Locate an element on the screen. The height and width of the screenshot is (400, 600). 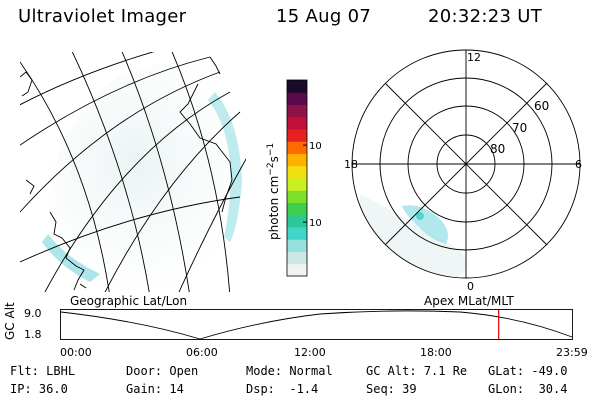
orbit-xtick-0: 00:00 is located at coordinates (76, 352).